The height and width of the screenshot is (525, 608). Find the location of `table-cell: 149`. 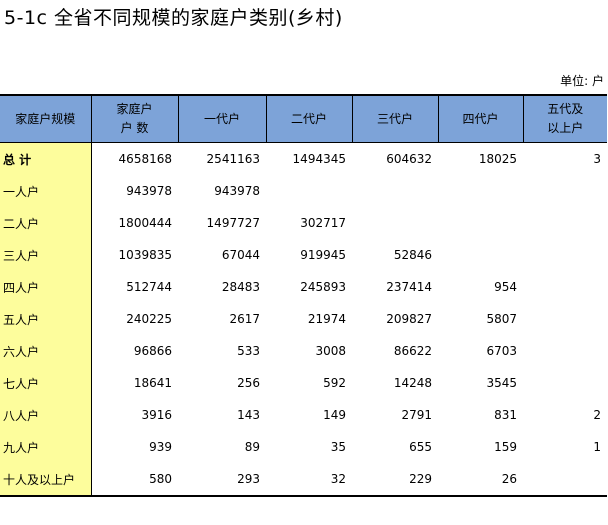

table-cell: 149 is located at coordinates (334, 415).